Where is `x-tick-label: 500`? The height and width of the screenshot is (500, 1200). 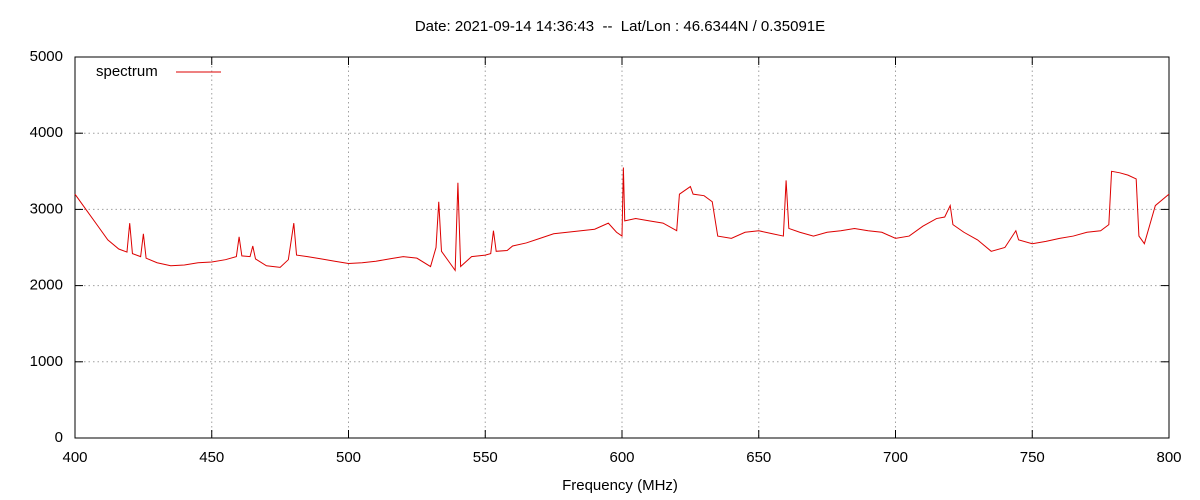
x-tick-label: 500 is located at coordinates (348, 457).